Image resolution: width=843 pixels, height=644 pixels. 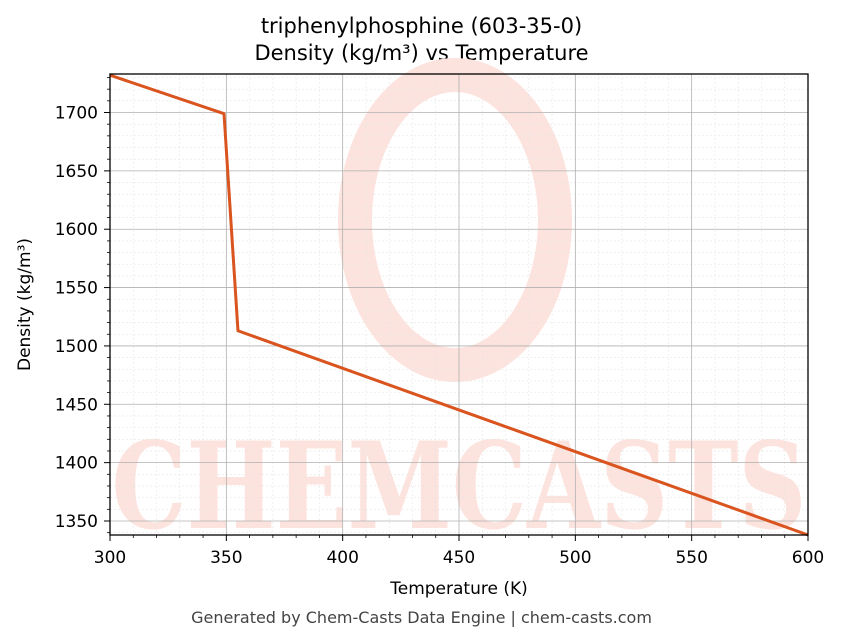 What do you see at coordinates (25, 304) in the screenshot?
I see `y-axis-label: Density (kg/m³)` at bounding box center [25, 304].